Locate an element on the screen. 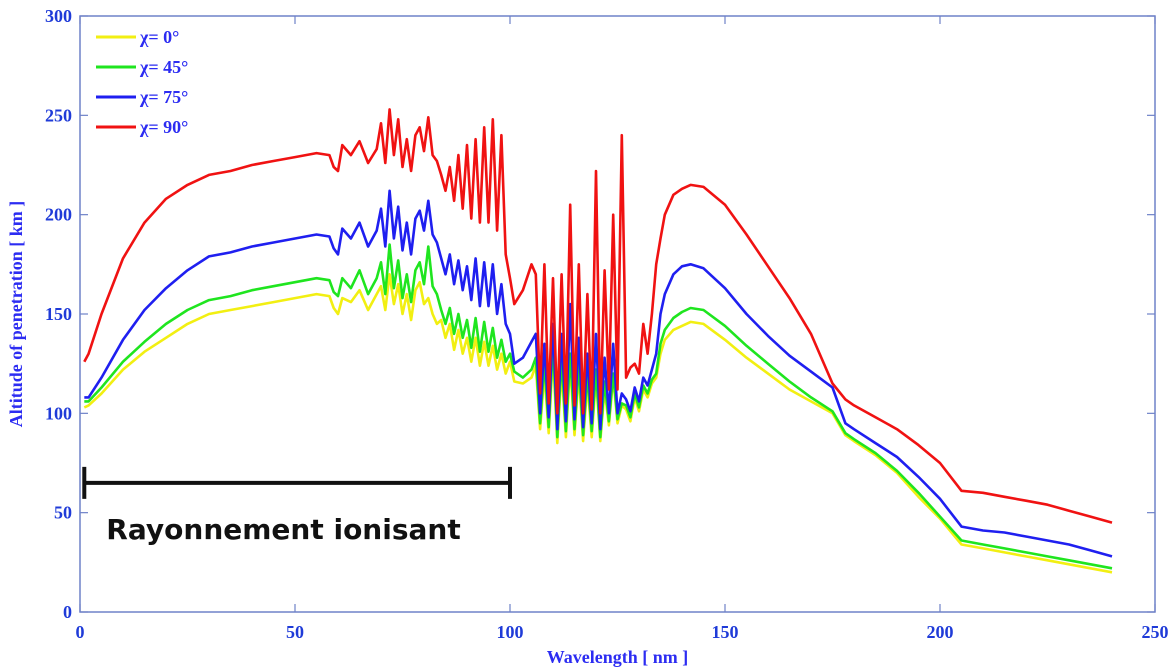 Image resolution: width=1174 pixels, height=668 pixels. x-tick-label: 150 is located at coordinates (725, 632).